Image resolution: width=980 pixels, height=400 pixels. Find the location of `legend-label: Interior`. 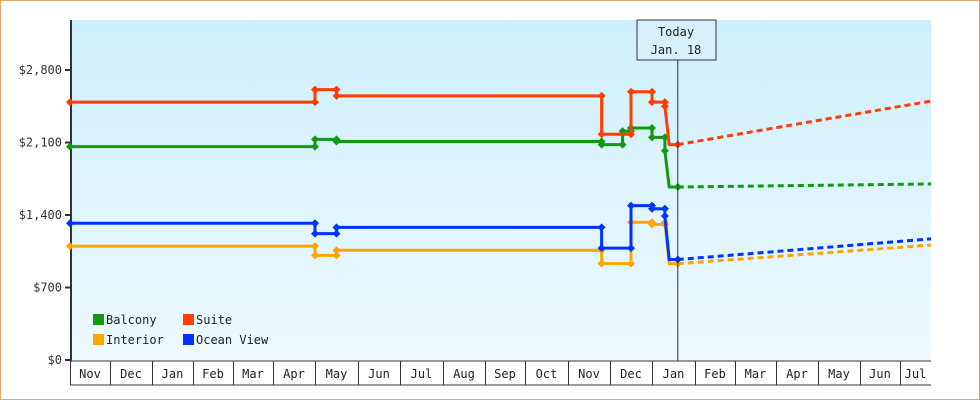

legend-label: Interior is located at coordinates (135, 340).